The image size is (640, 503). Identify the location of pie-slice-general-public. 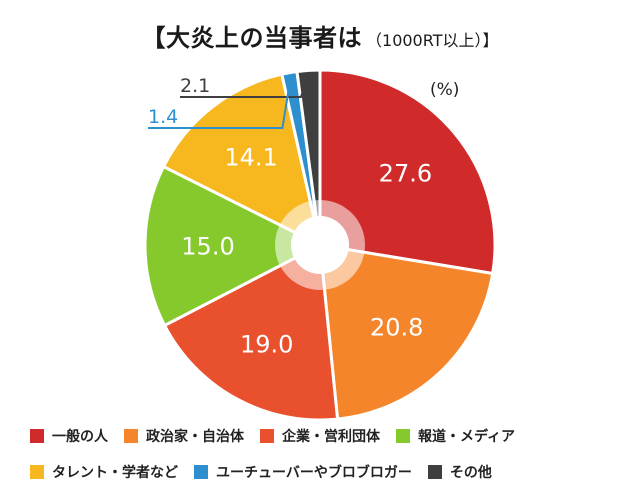
(407, 172).